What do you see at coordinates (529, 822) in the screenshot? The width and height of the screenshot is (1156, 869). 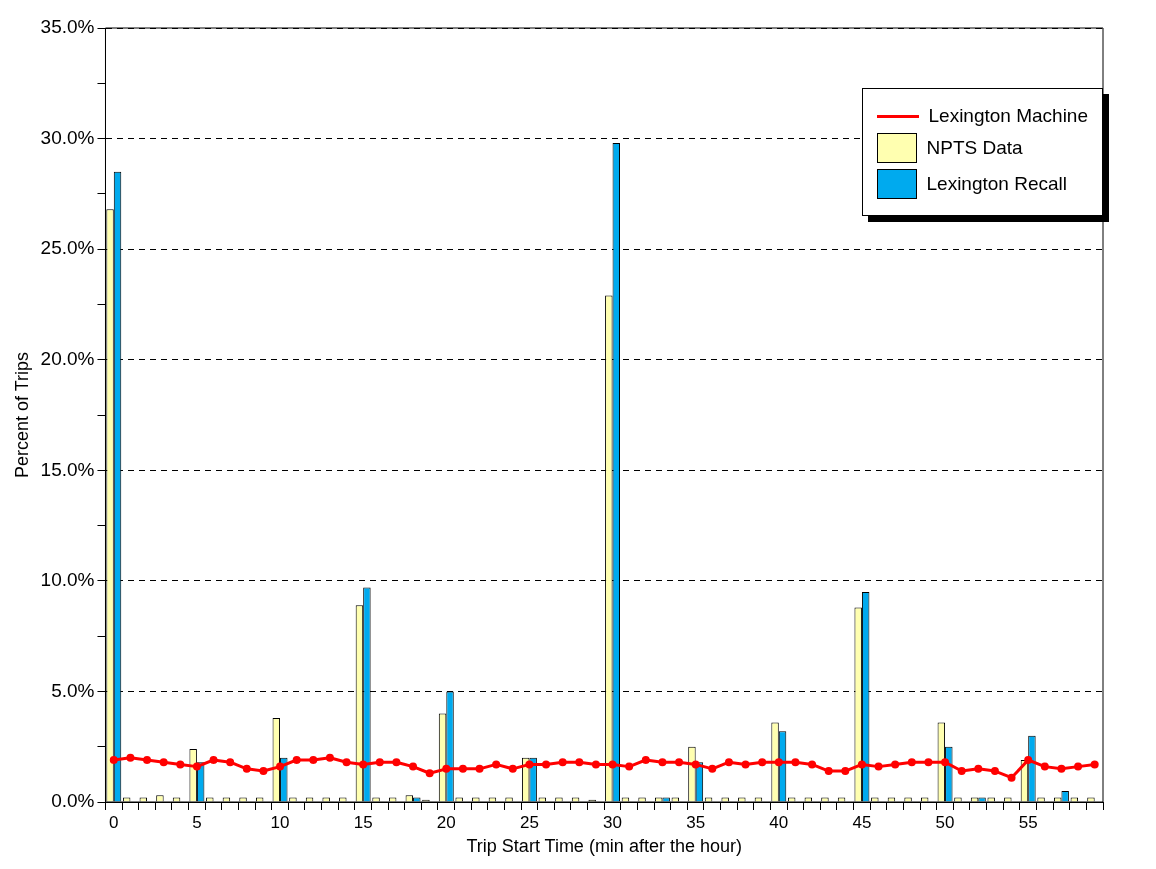 I see `x-tick-label: 25` at bounding box center [529, 822].